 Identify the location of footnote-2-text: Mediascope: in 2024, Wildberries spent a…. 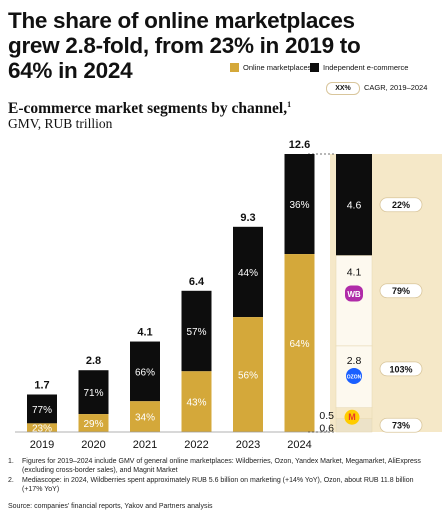
(218, 485).